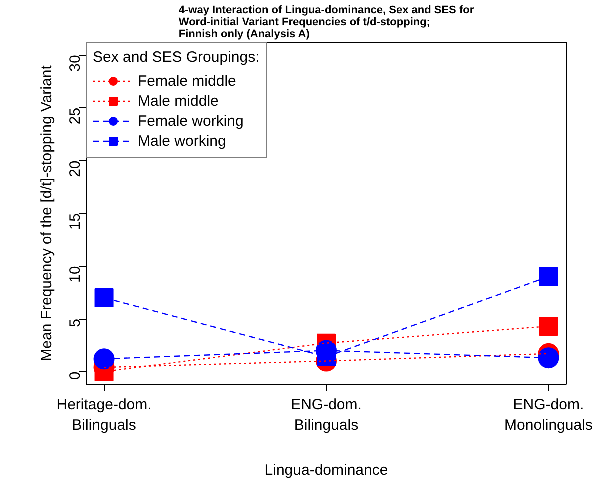 The width and height of the screenshot is (596, 481). I want to click on chart-title: 4-way Interaction of Lingua-dominance, Sex and SES for Word-initial Variant Frequencies of t/d-stopping; Finnish only (Analysis A), so click(326, 22).